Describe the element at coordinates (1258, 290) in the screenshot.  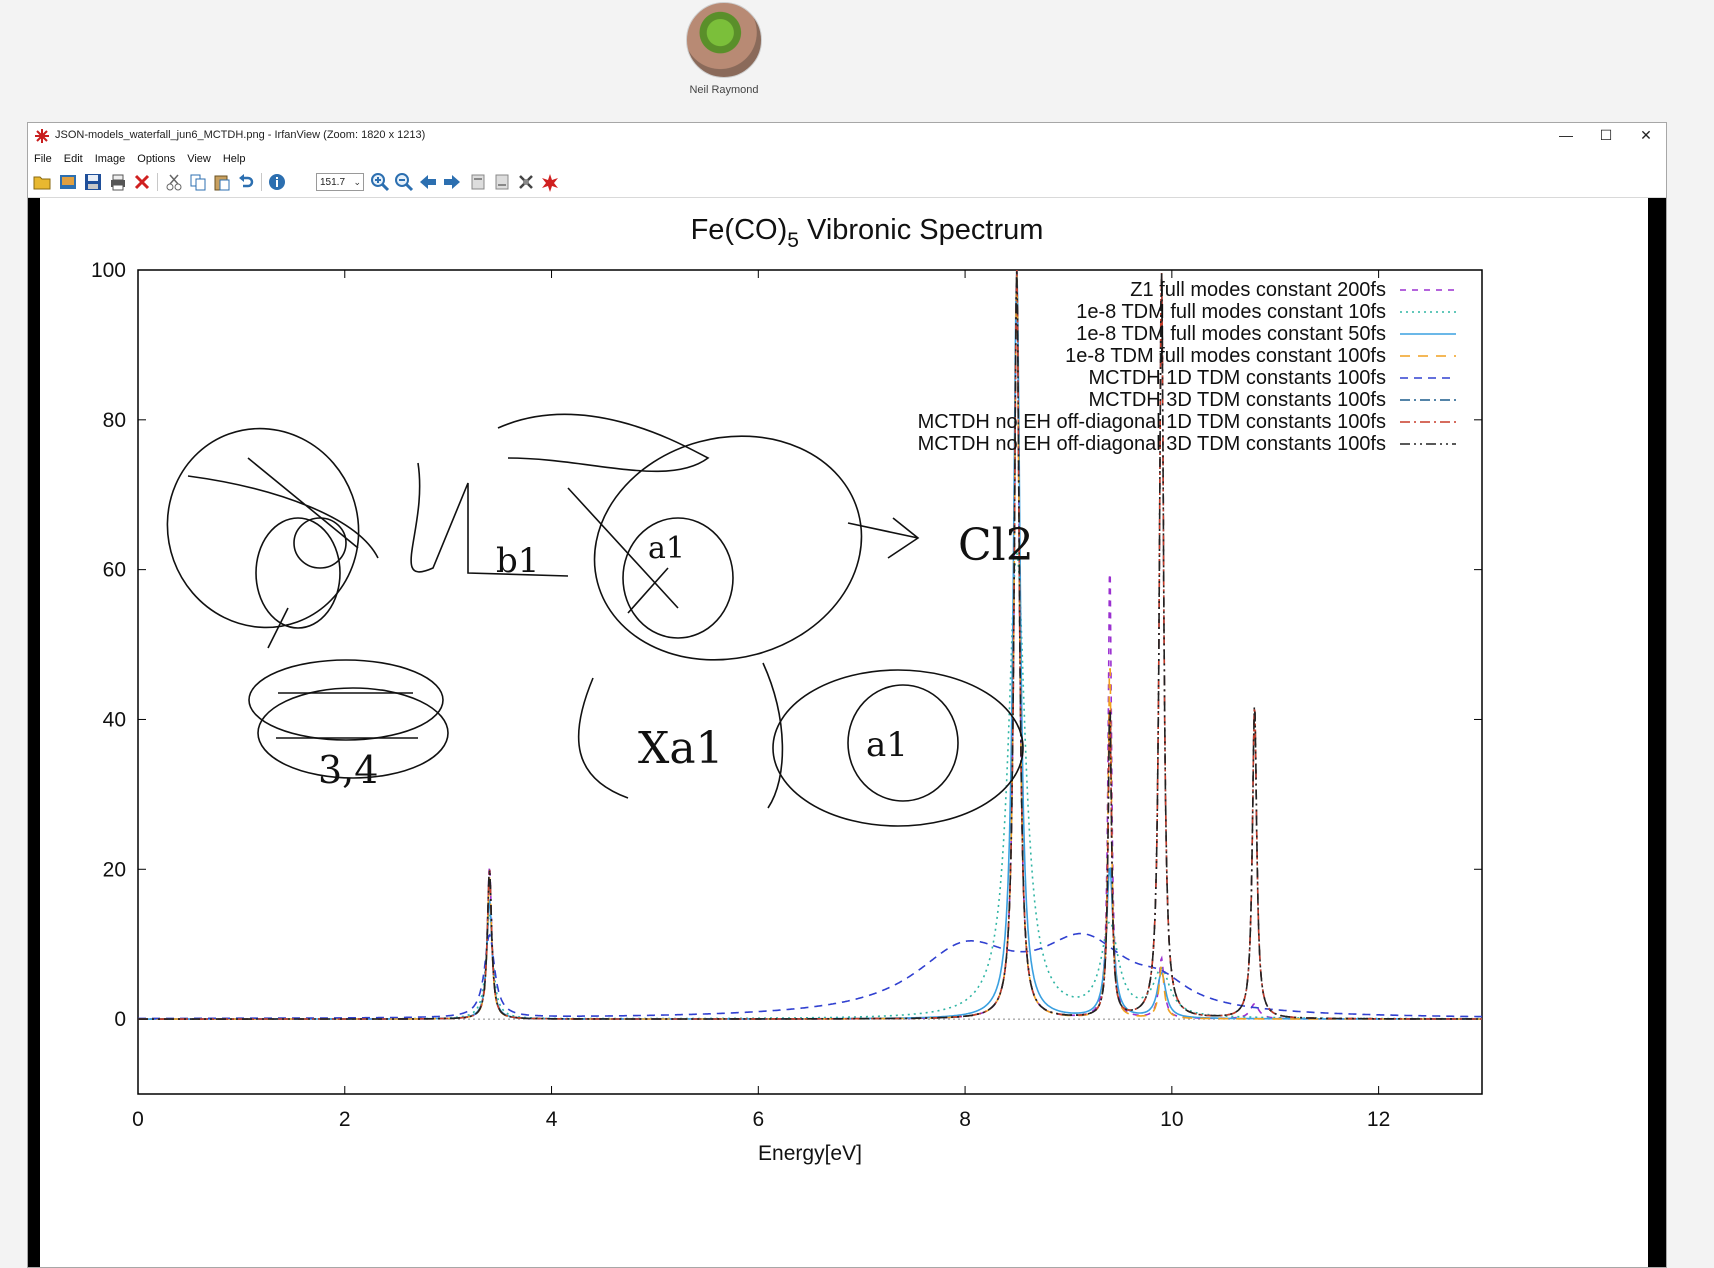
I see `legend-label-1: Z1 full modes constant 200fs` at that location.